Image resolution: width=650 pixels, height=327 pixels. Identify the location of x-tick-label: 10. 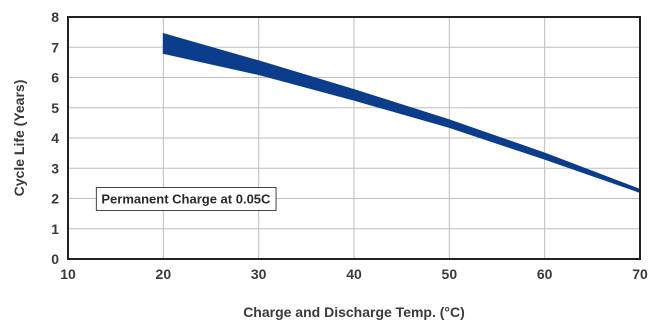
(68, 274).